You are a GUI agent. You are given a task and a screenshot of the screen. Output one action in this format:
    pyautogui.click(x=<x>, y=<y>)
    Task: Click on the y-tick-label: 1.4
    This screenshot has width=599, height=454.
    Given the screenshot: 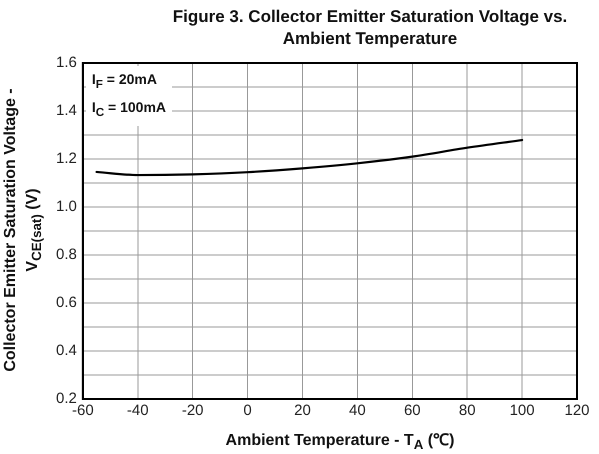 What is the action you would take?
    pyautogui.click(x=66, y=111)
    